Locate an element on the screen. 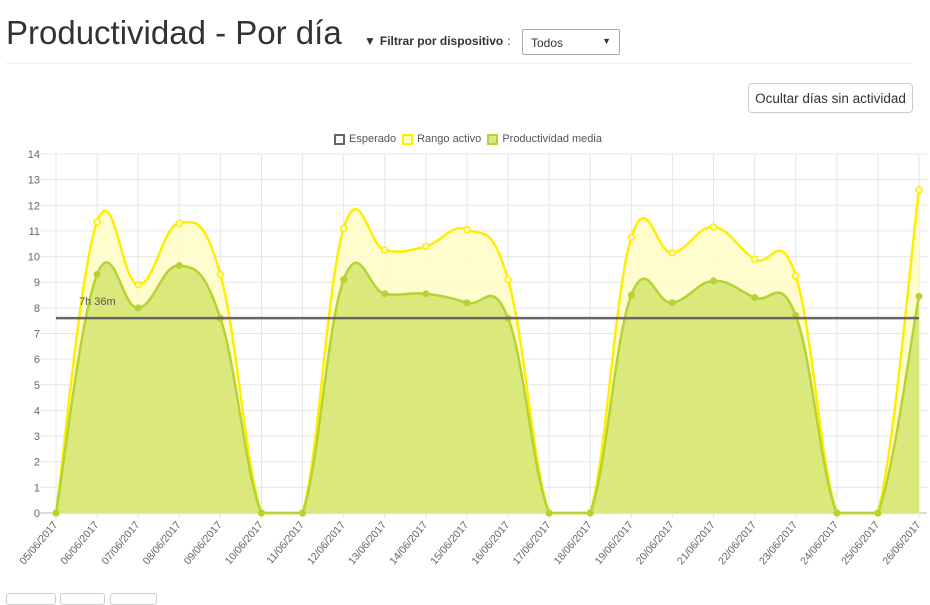 The height and width of the screenshot is (605, 930). expected-annotation: 7h 36m is located at coordinates (97, 302).